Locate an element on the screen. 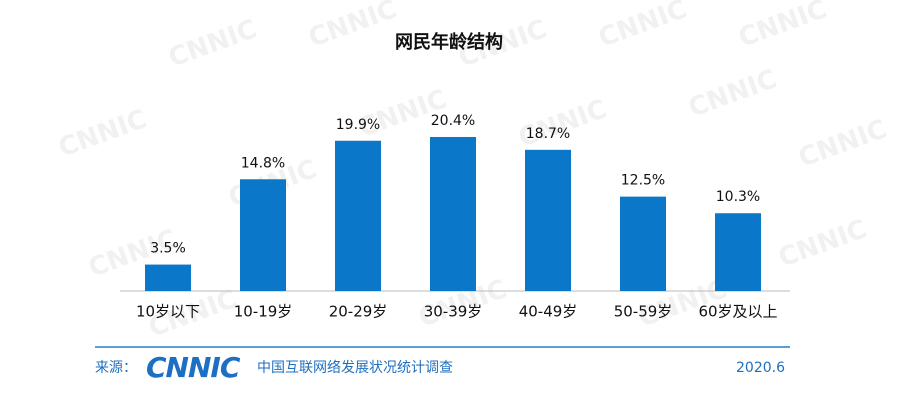  value-label: 14.8% is located at coordinates (263, 163).